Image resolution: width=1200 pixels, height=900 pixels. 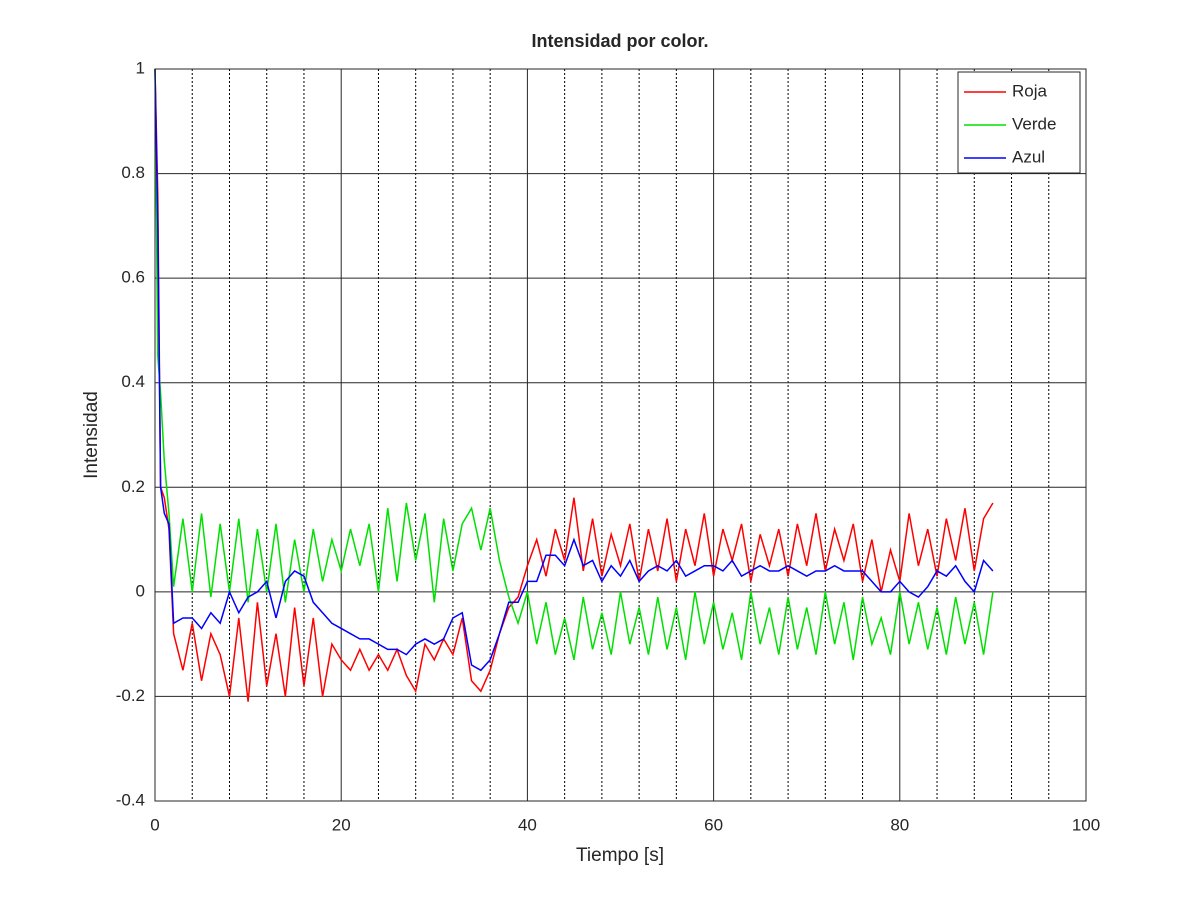 I want to click on y-tick-label: 0, so click(x=140, y=590).